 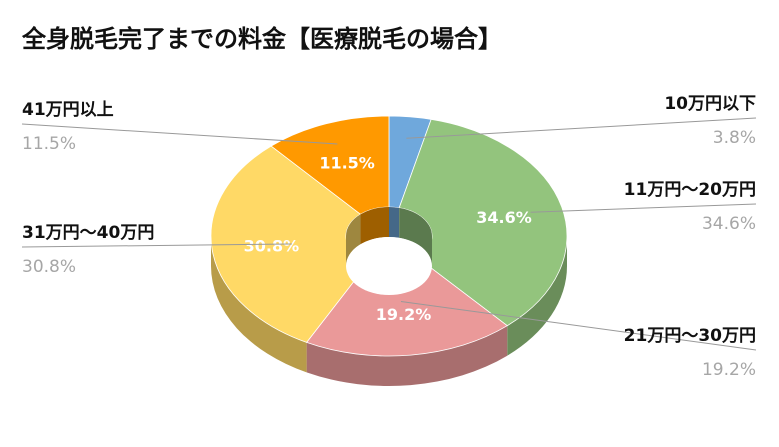 I want to click on slice-value-label-1: 34.6%, so click(x=504, y=217).